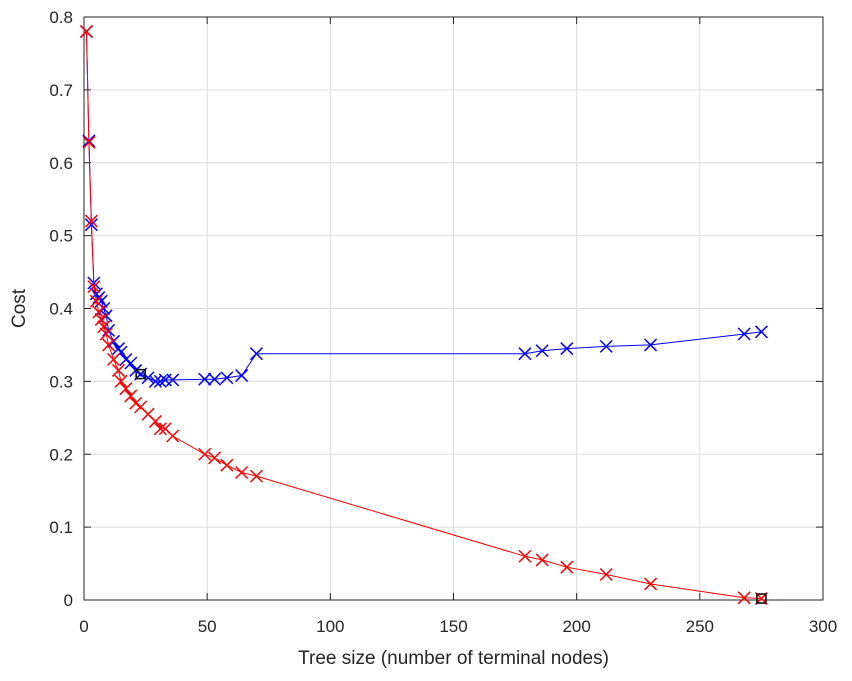  Describe the element at coordinates (61, 17) in the screenshot. I see `y-tick-label: 0.8` at that location.